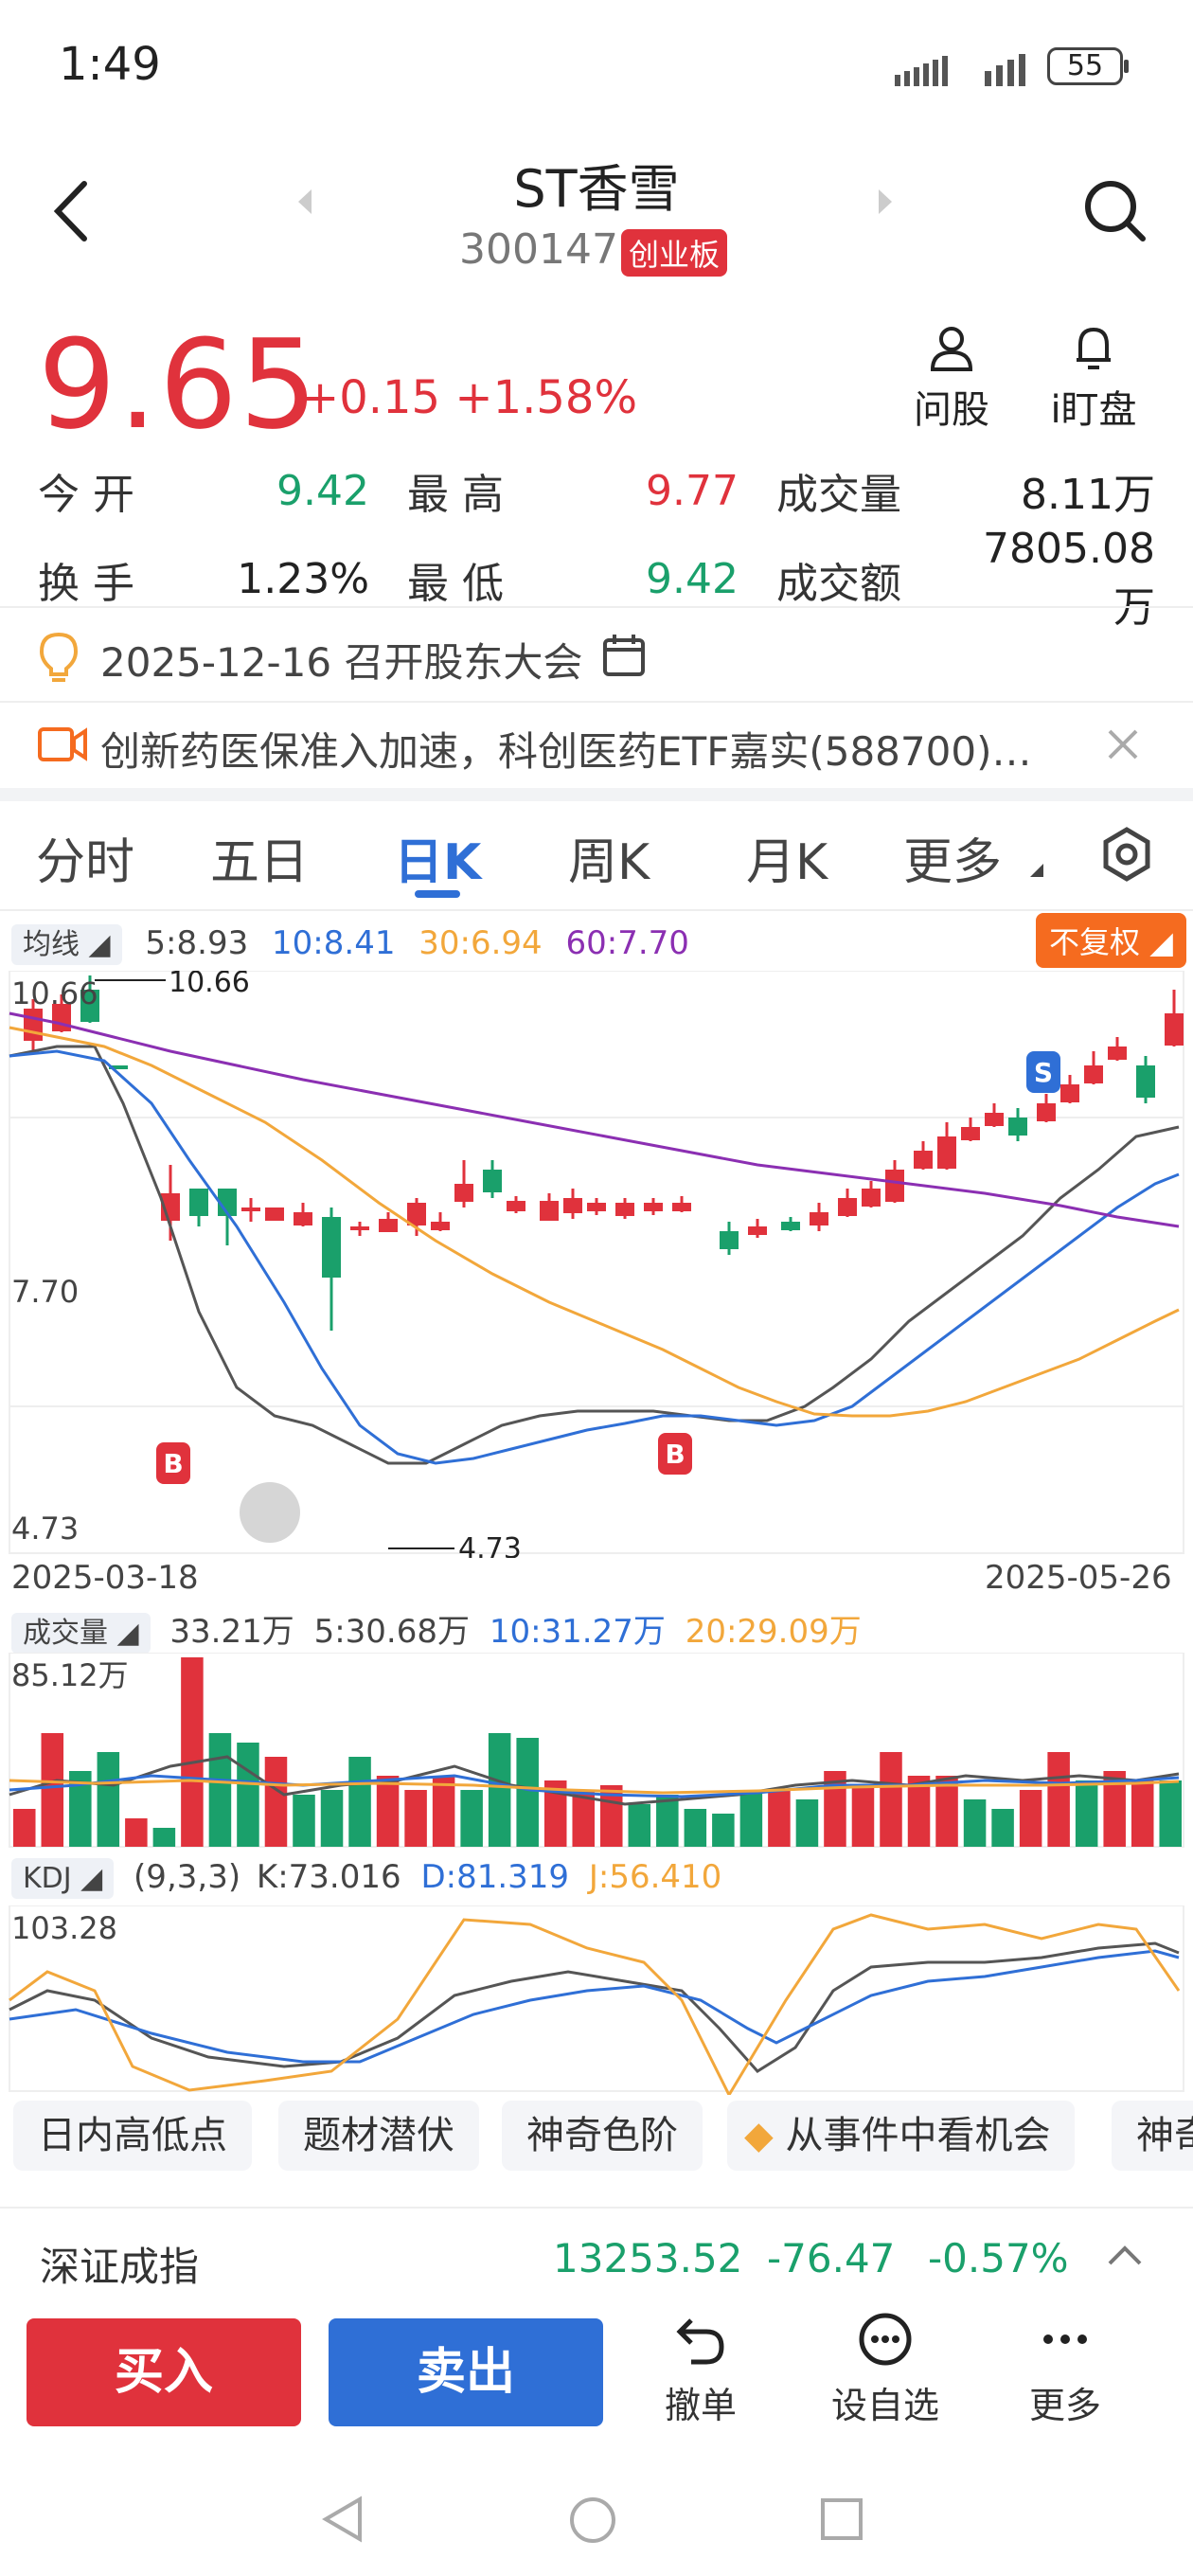 Image resolution: width=1193 pixels, height=2576 pixels. I want to click on kdj-chart: 103.28, so click(596, 2000).